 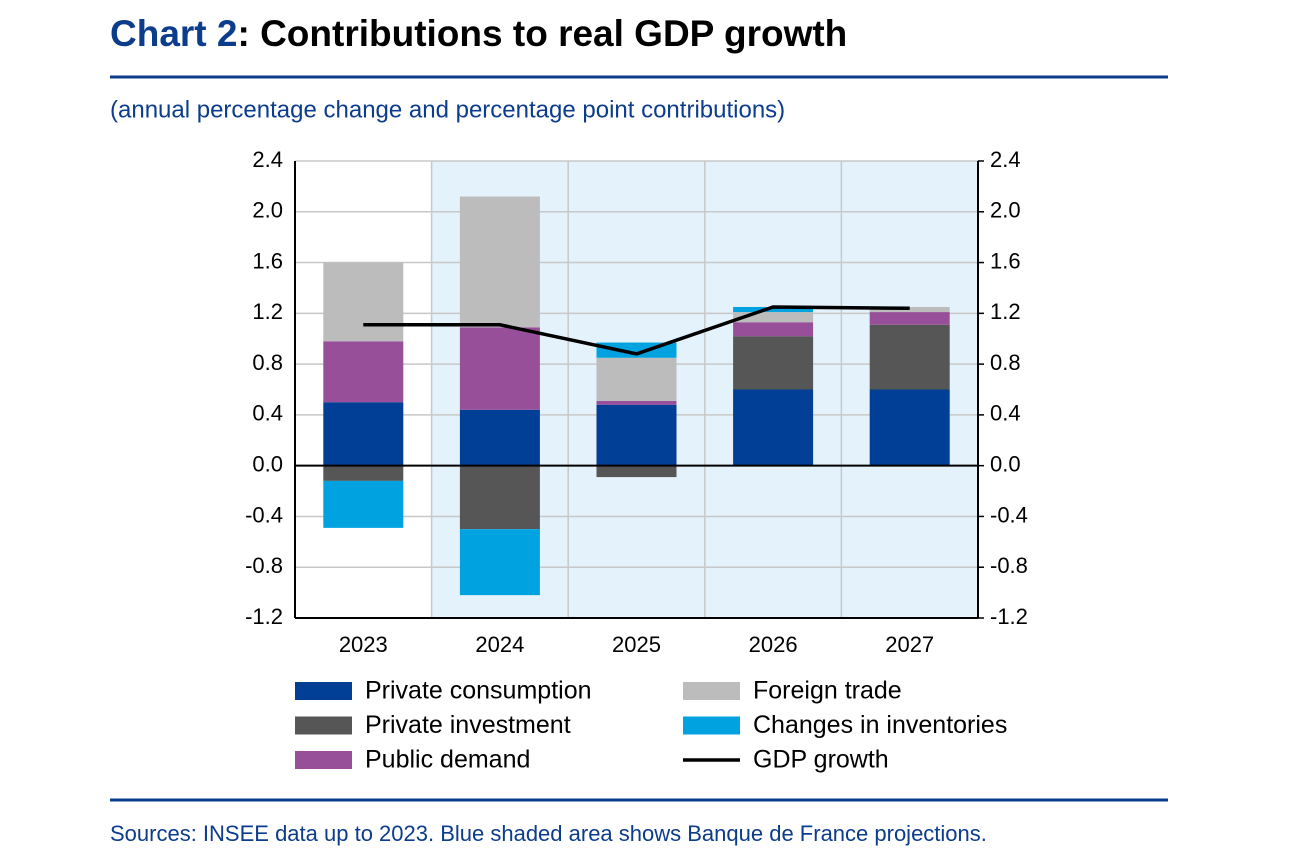 I want to click on y2-tick-label: 2.4, so click(x=1005, y=159).